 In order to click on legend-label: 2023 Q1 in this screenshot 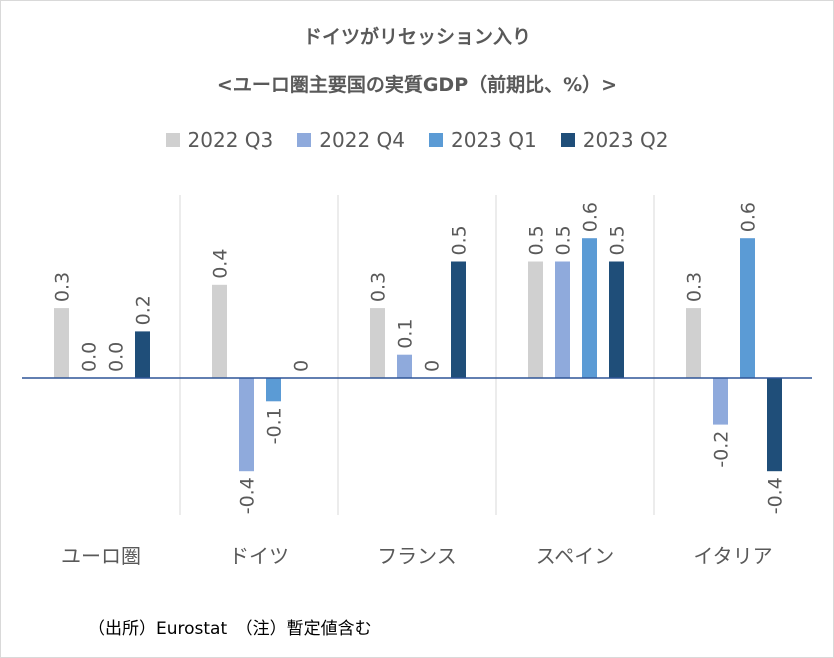, I will do `click(494, 140)`.